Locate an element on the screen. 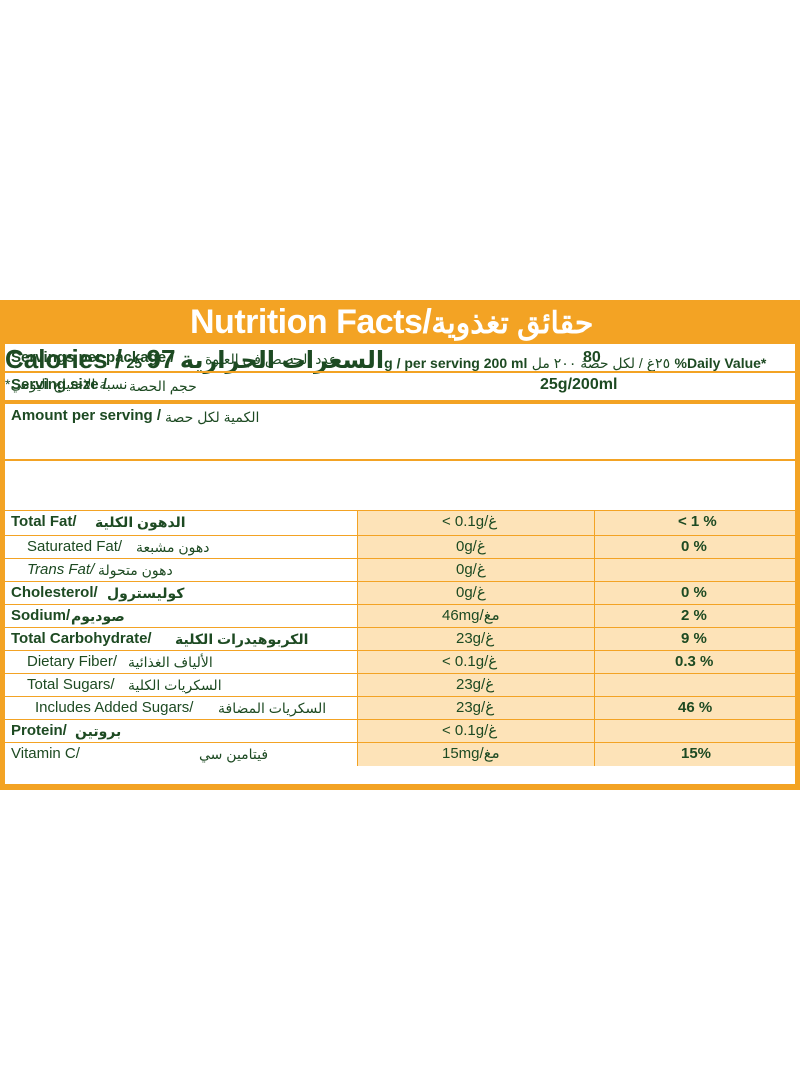 The height and width of the screenshot is (1091, 800). table-row: Total Fat/الدهون الكلية < 0.1g/غ < 1 % is located at coordinates (400, 522).